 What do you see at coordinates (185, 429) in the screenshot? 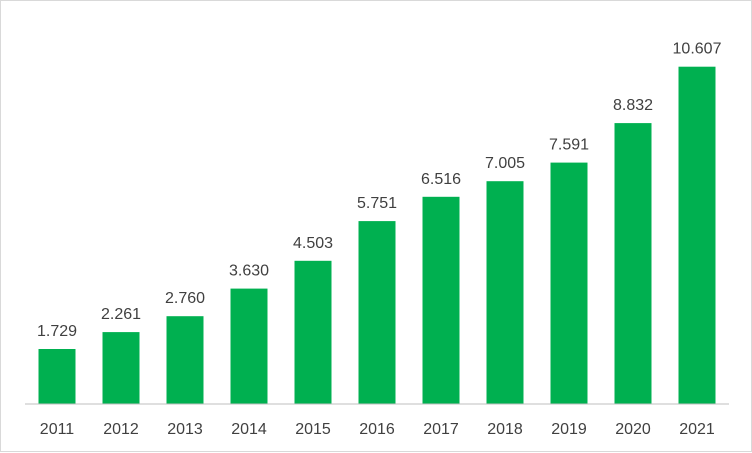
I see `x-tick-label-2013: 2013` at bounding box center [185, 429].